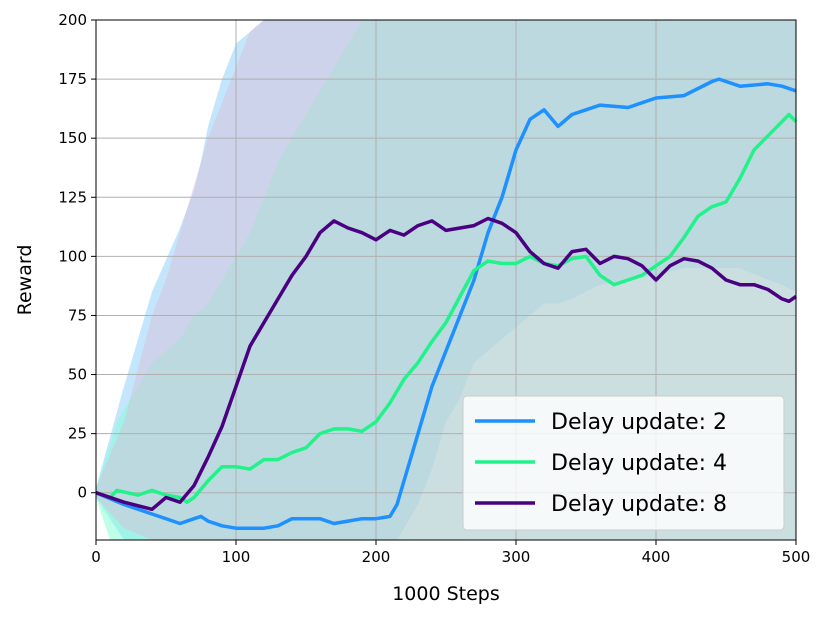 The width and height of the screenshot is (830, 619). Describe the element at coordinates (72, 20) in the screenshot. I see `y-tick-label: 200` at that location.